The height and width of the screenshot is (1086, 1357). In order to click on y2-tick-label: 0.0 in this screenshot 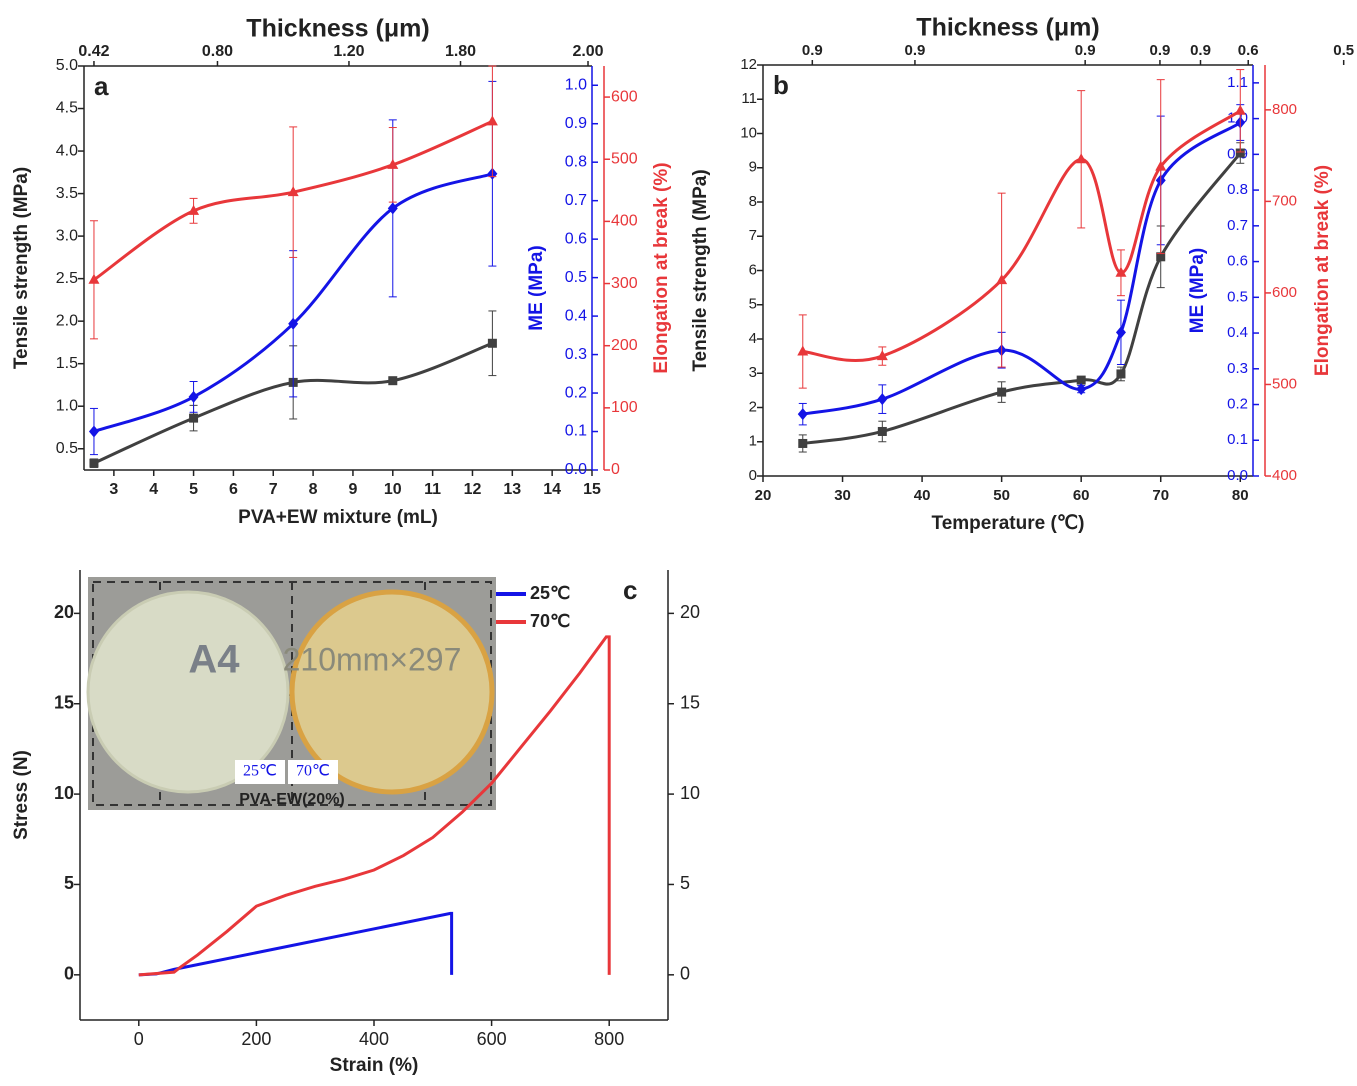, I will do `click(1237, 475)`.